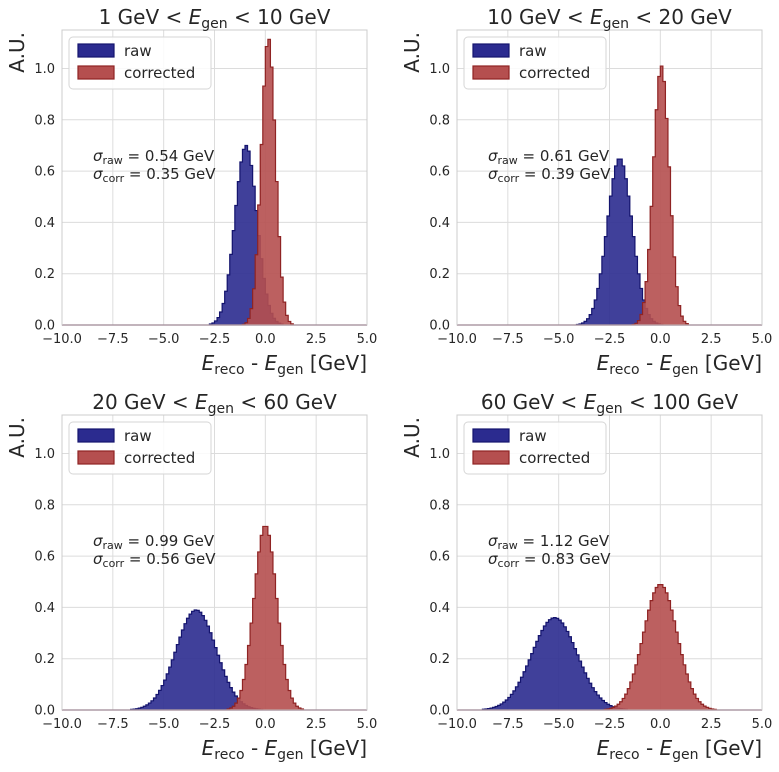 This screenshot has width=779, height=772. Describe the element at coordinates (610, 403) in the screenshot. I see `chart-title: 60 GeV < Egen < 100 GeV` at that location.